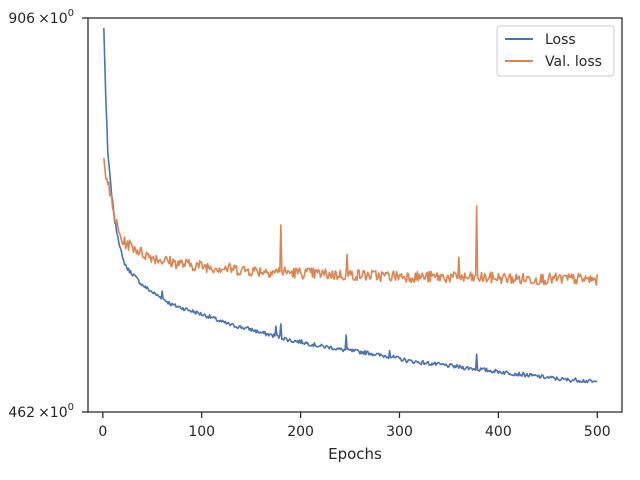  What do you see at coordinates (399, 432) in the screenshot?
I see `x-tick-label: 300` at bounding box center [399, 432].